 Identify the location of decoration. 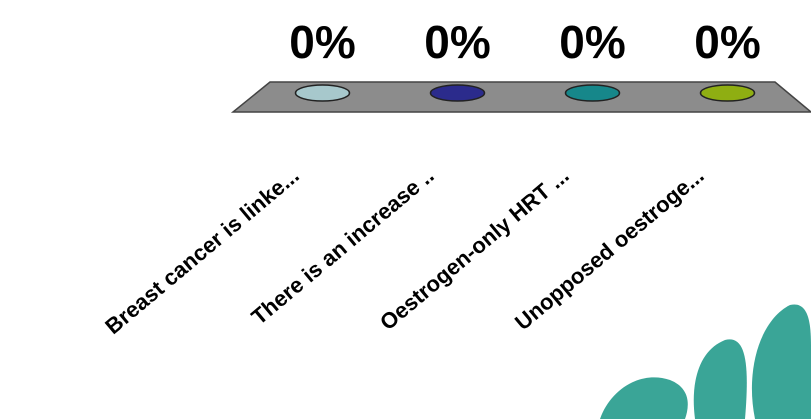
(705, 361).